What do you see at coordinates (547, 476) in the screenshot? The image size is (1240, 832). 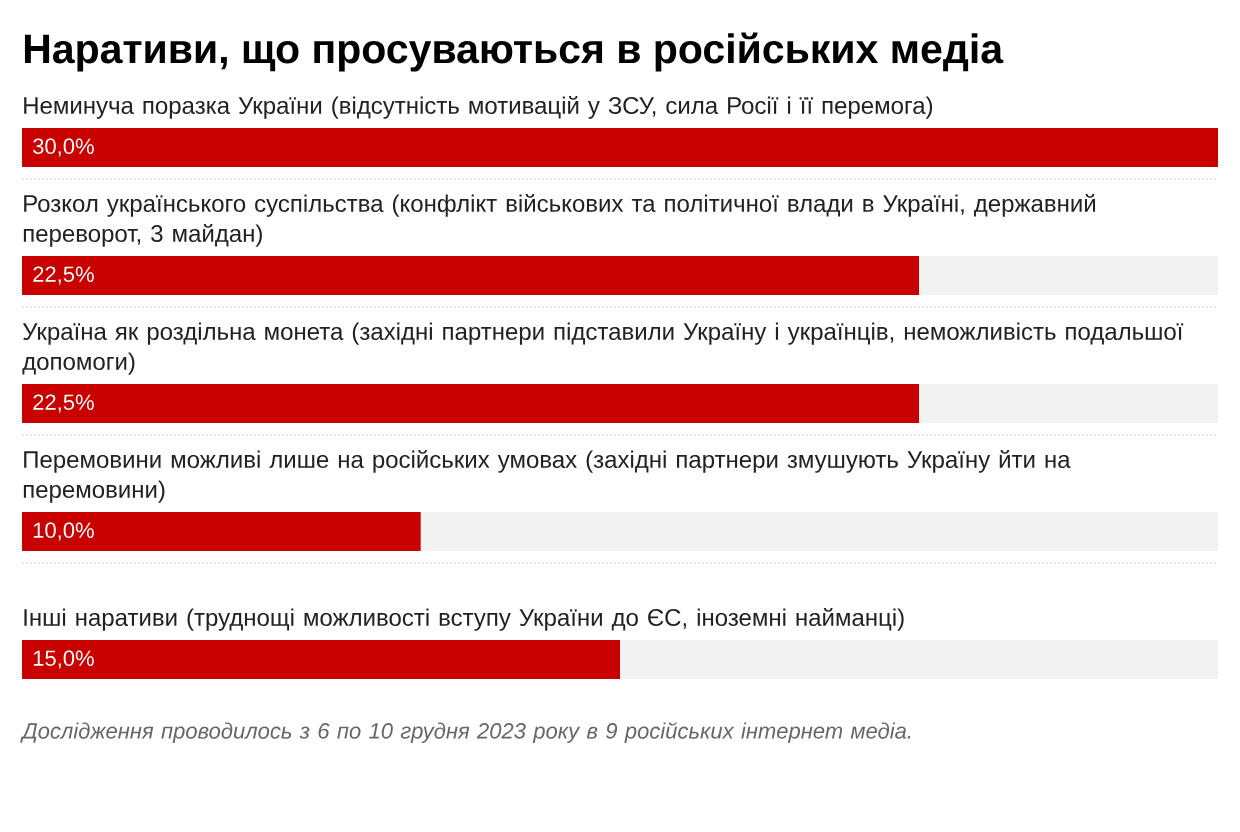 I see `y-tick-label: Перемовини можливі лише на російських умовах (західні партнери змушують Україну йти на перемовини)` at bounding box center [547, 476].